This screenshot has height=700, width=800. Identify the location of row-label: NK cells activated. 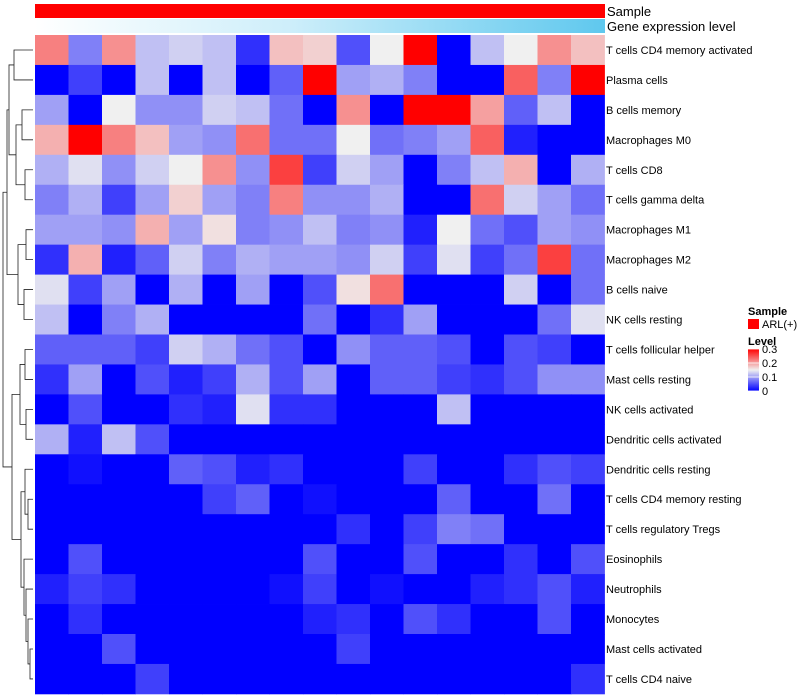
(649, 410).